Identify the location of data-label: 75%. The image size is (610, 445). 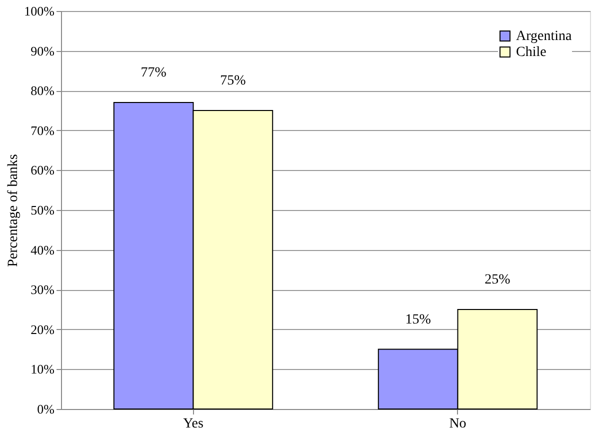
(233, 81).